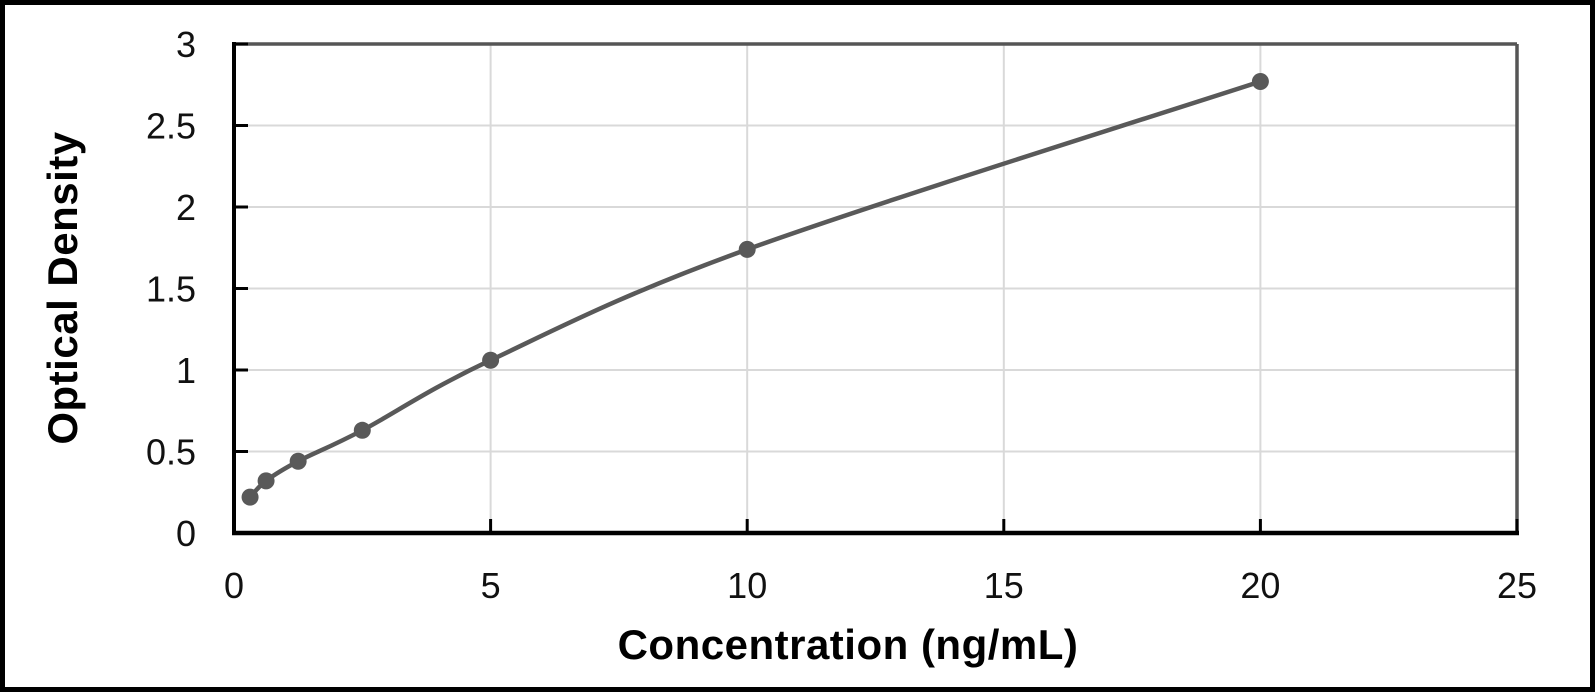 This screenshot has width=1595, height=692. Describe the element at coordinates (171, 289) in the screenshot. I see `y-tick-label: 1.5` at that location.